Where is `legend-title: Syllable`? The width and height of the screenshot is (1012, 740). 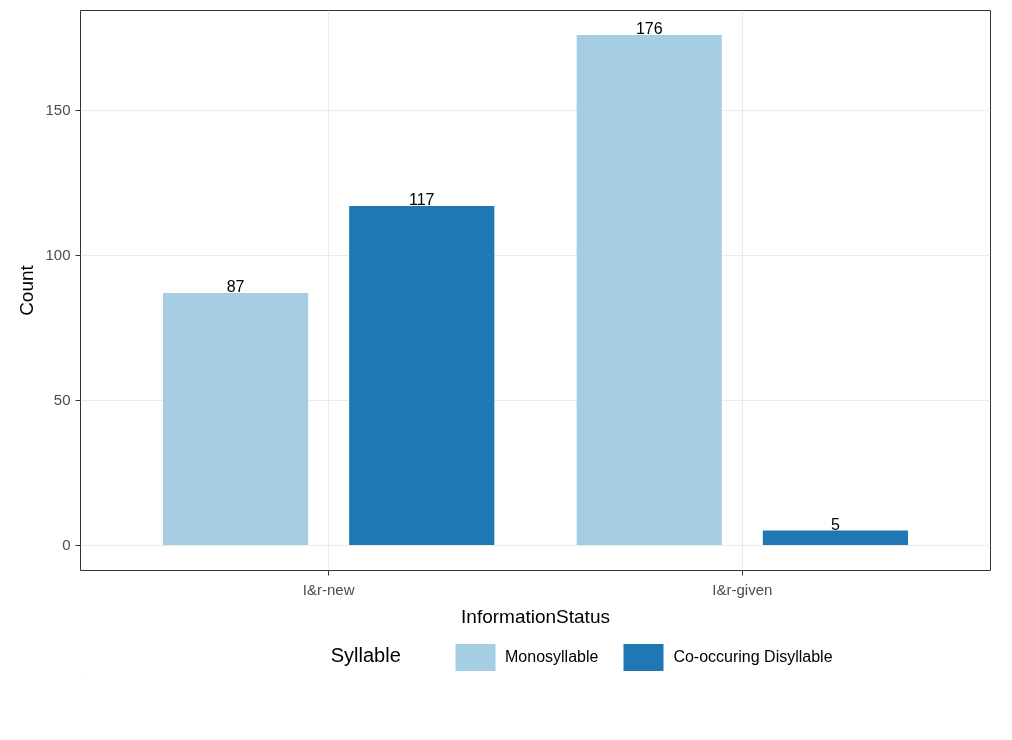
legend-title: Syllable is located at coordinates (365, 654).